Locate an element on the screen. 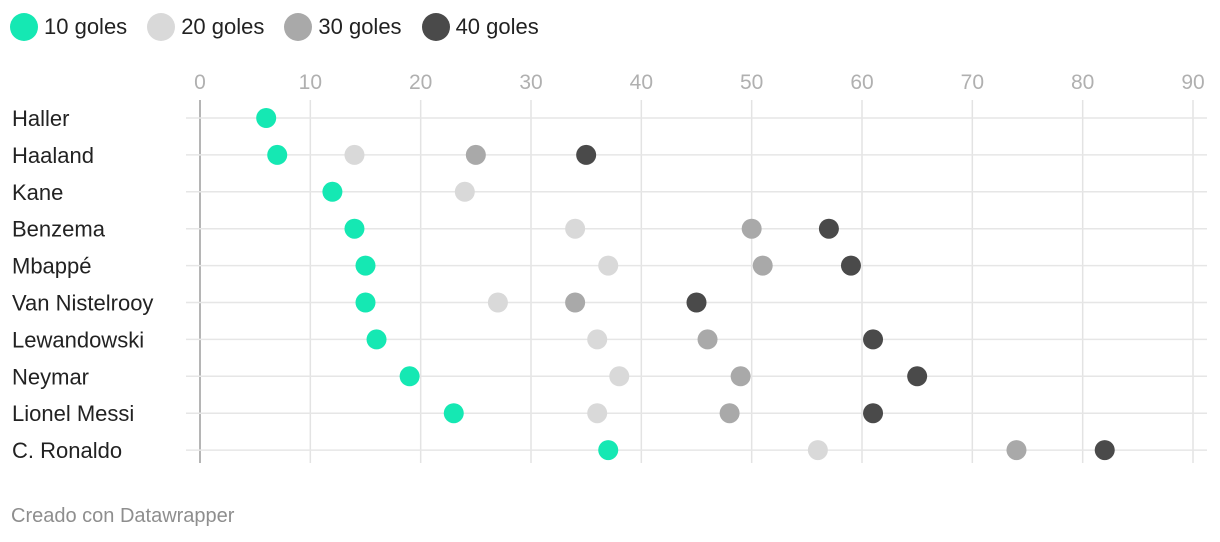  x-tick-label-90: 90 is located at coordinates (1192, 82).